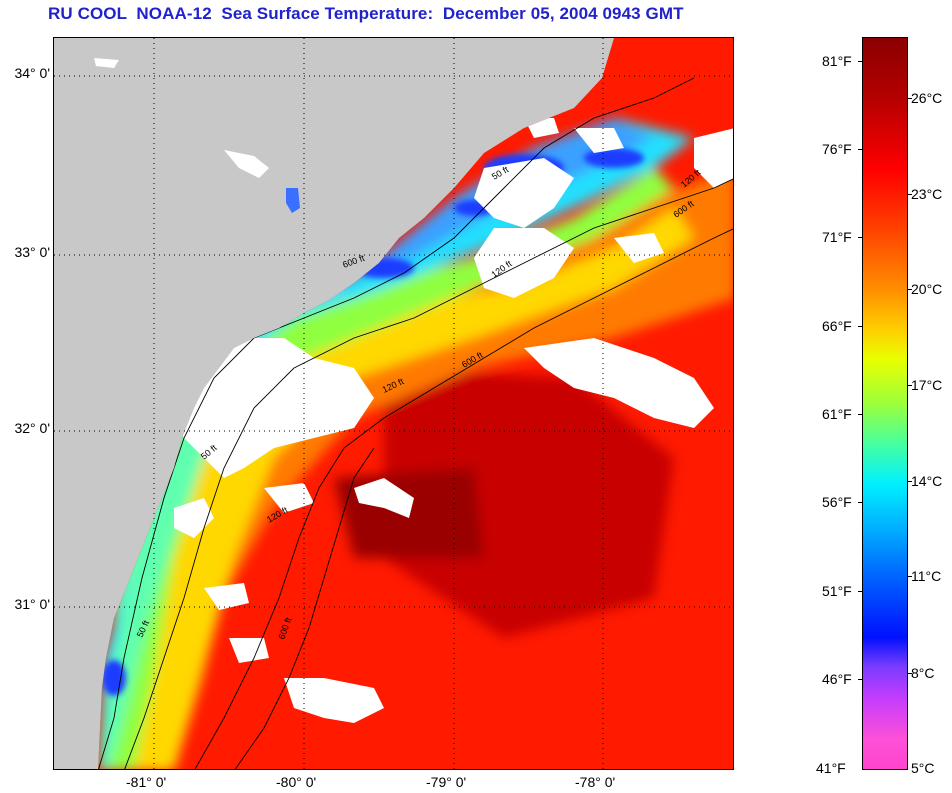 This screenshot has height=793, width=952. I want to click on temperature-colorbar, so click(885, 403).